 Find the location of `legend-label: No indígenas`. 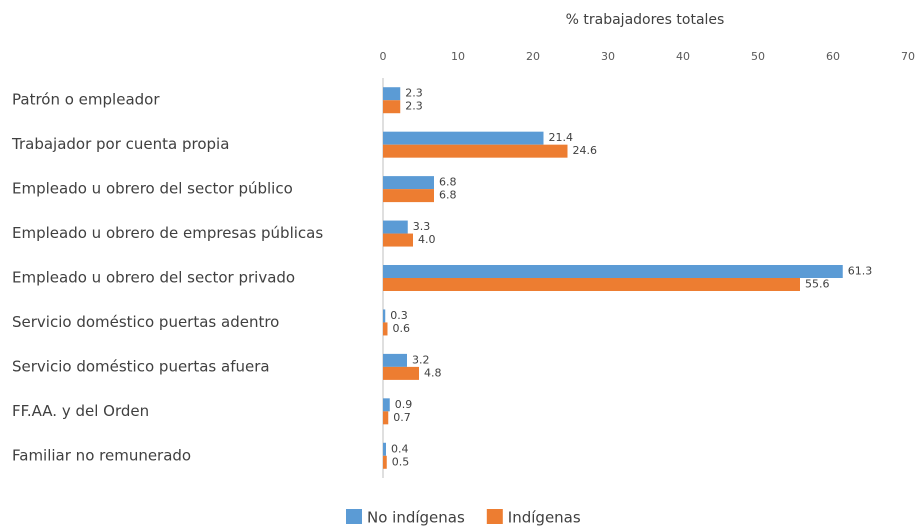

legend-label: No indígenas is located at coordinates (416, 518).